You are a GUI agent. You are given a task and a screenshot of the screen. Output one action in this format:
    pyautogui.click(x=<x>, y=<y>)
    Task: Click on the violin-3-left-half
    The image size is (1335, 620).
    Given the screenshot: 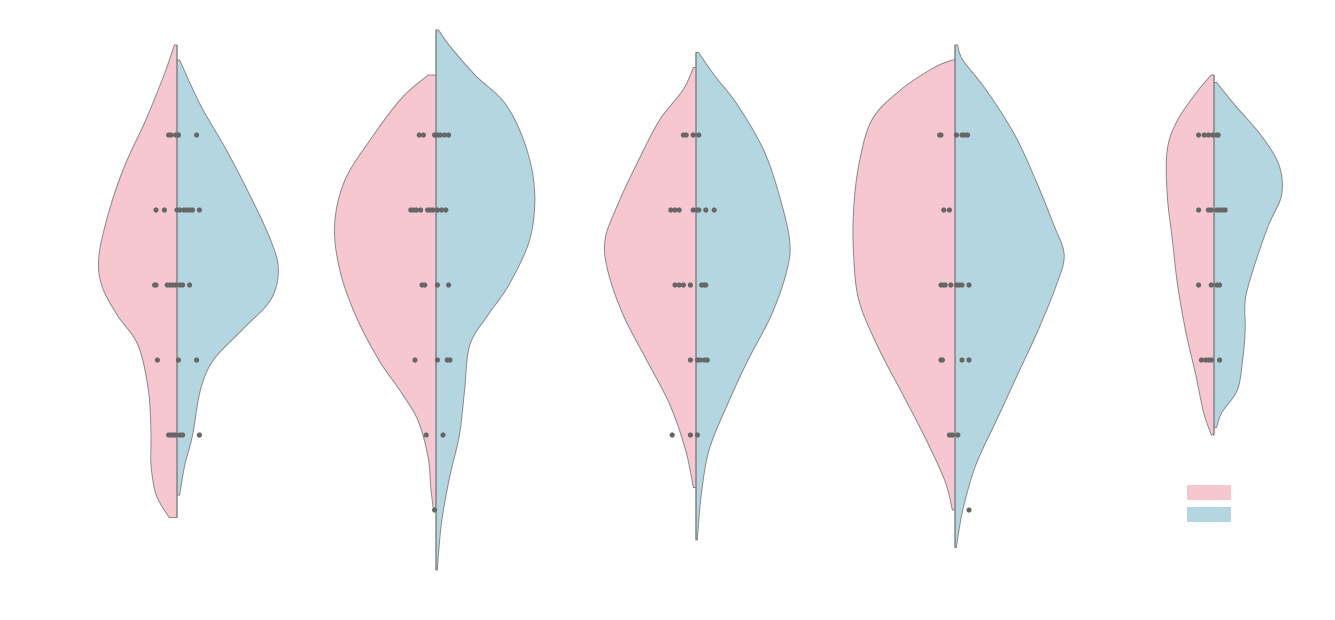 What is the action you would take?
    pyautogui.click(x=650, y=277)
    